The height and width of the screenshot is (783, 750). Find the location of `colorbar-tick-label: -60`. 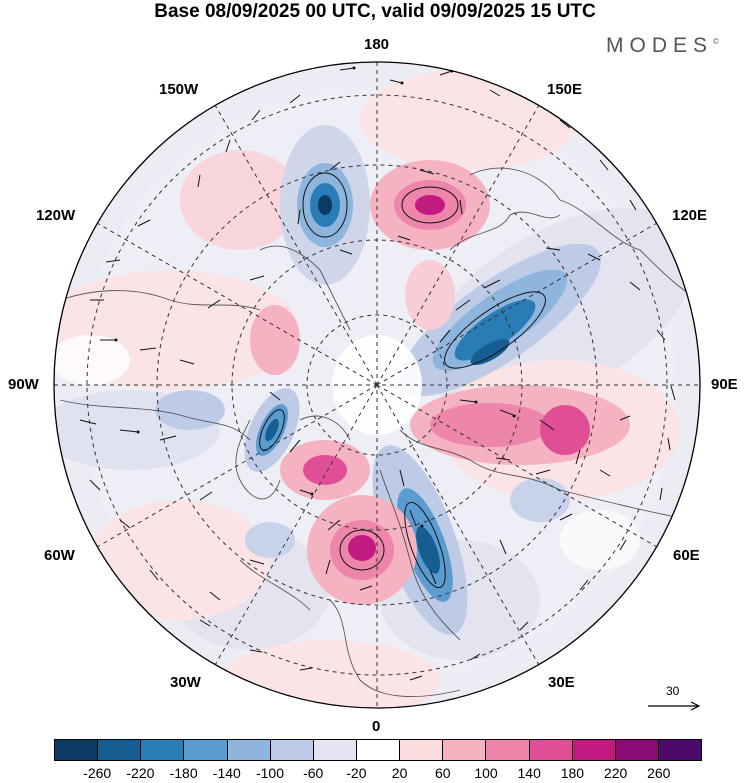

colorbar-tick-label: -60 is located at coordinates (313, 773).